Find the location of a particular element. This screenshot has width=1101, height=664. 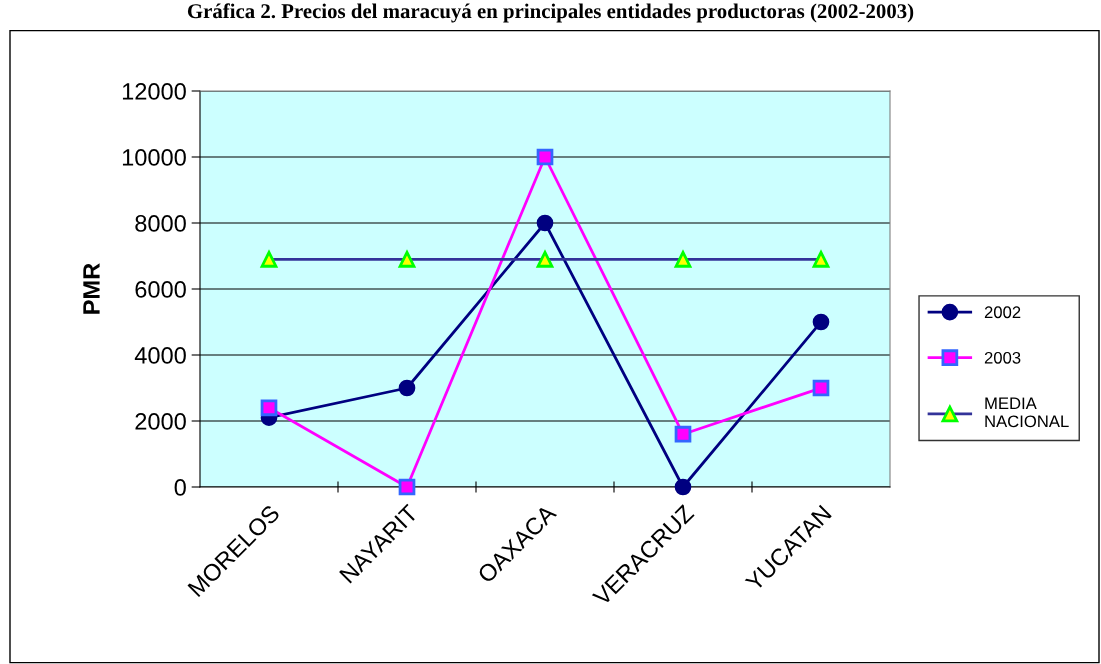

y-axis-title: PMR is located at coordinates (91, 288).